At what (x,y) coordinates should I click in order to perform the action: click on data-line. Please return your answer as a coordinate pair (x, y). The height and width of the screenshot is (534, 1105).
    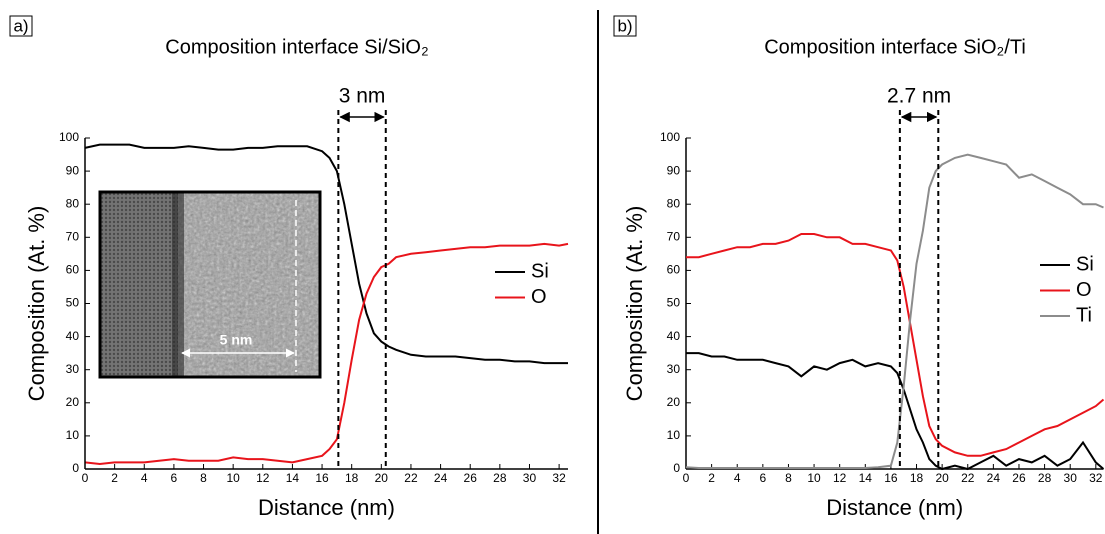
    Looking at the image, I should click on (895, 411).